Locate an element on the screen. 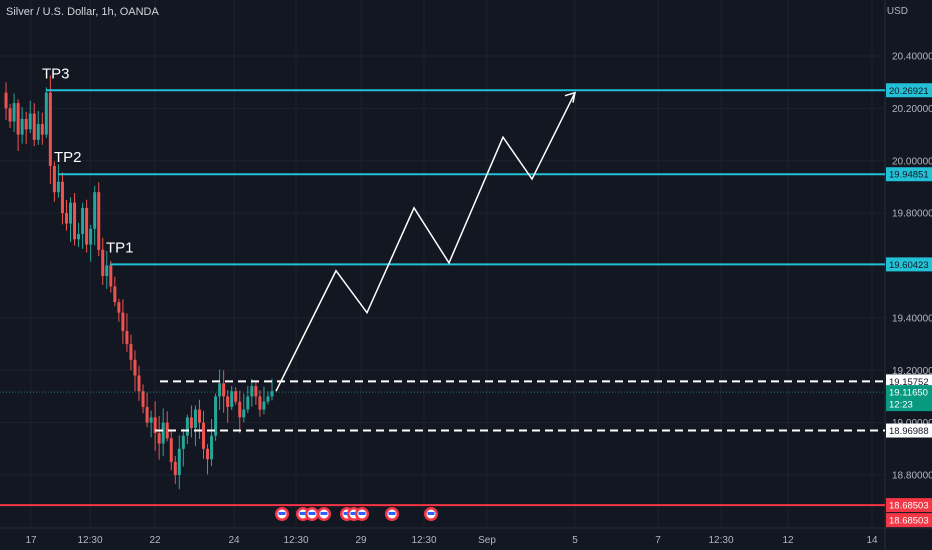 The width and height of the screenshot is (932, 550). y-tick-label: 18.80000 is located at coordinates (912, 476).